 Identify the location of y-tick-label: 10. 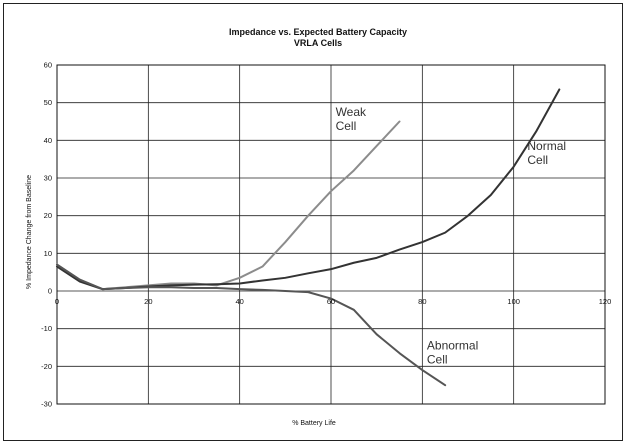
(48, 253).